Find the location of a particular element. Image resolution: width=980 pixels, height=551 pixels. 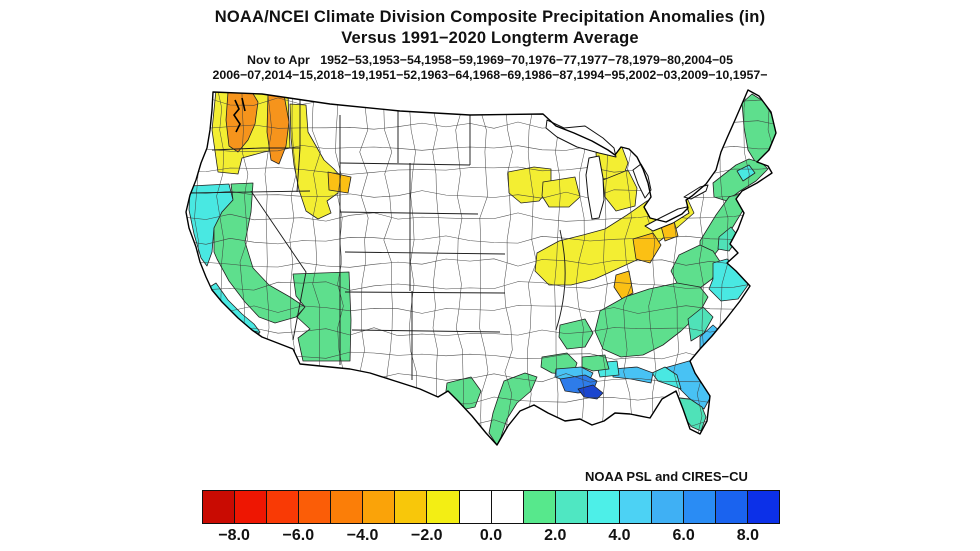

credit-text: NOAA PSL and CIRES−CU is located at coordinates (666, 476).